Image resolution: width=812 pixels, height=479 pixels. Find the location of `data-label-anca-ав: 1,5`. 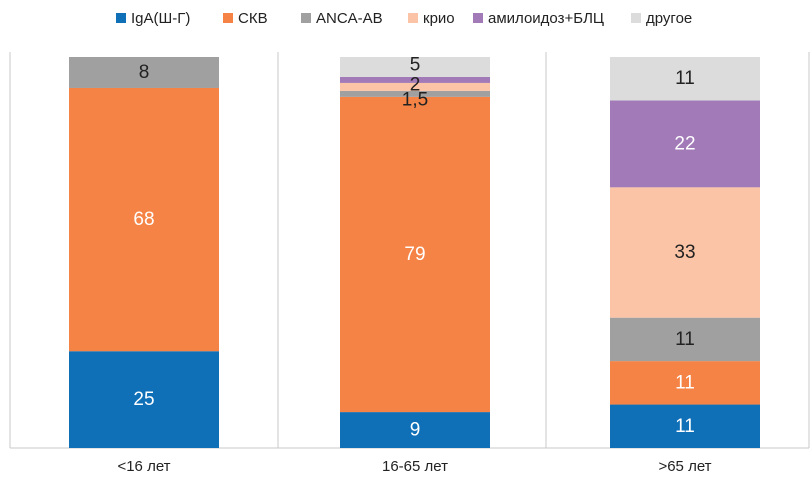

data-label-anca-ав: 1,5 is located at coordinates (415, 99).